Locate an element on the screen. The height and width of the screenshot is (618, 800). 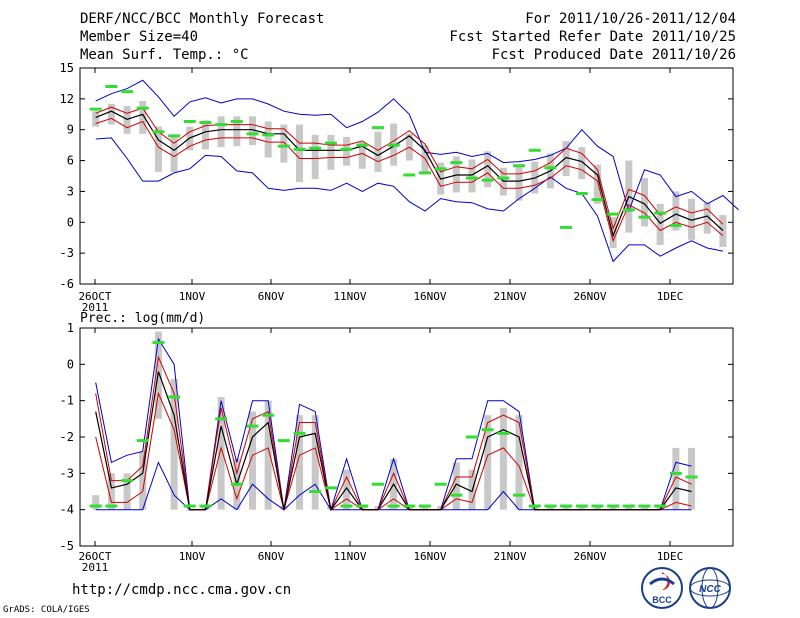
variable-label: Mean Surf. Temp.: °C is located at coordinates (164, 55).